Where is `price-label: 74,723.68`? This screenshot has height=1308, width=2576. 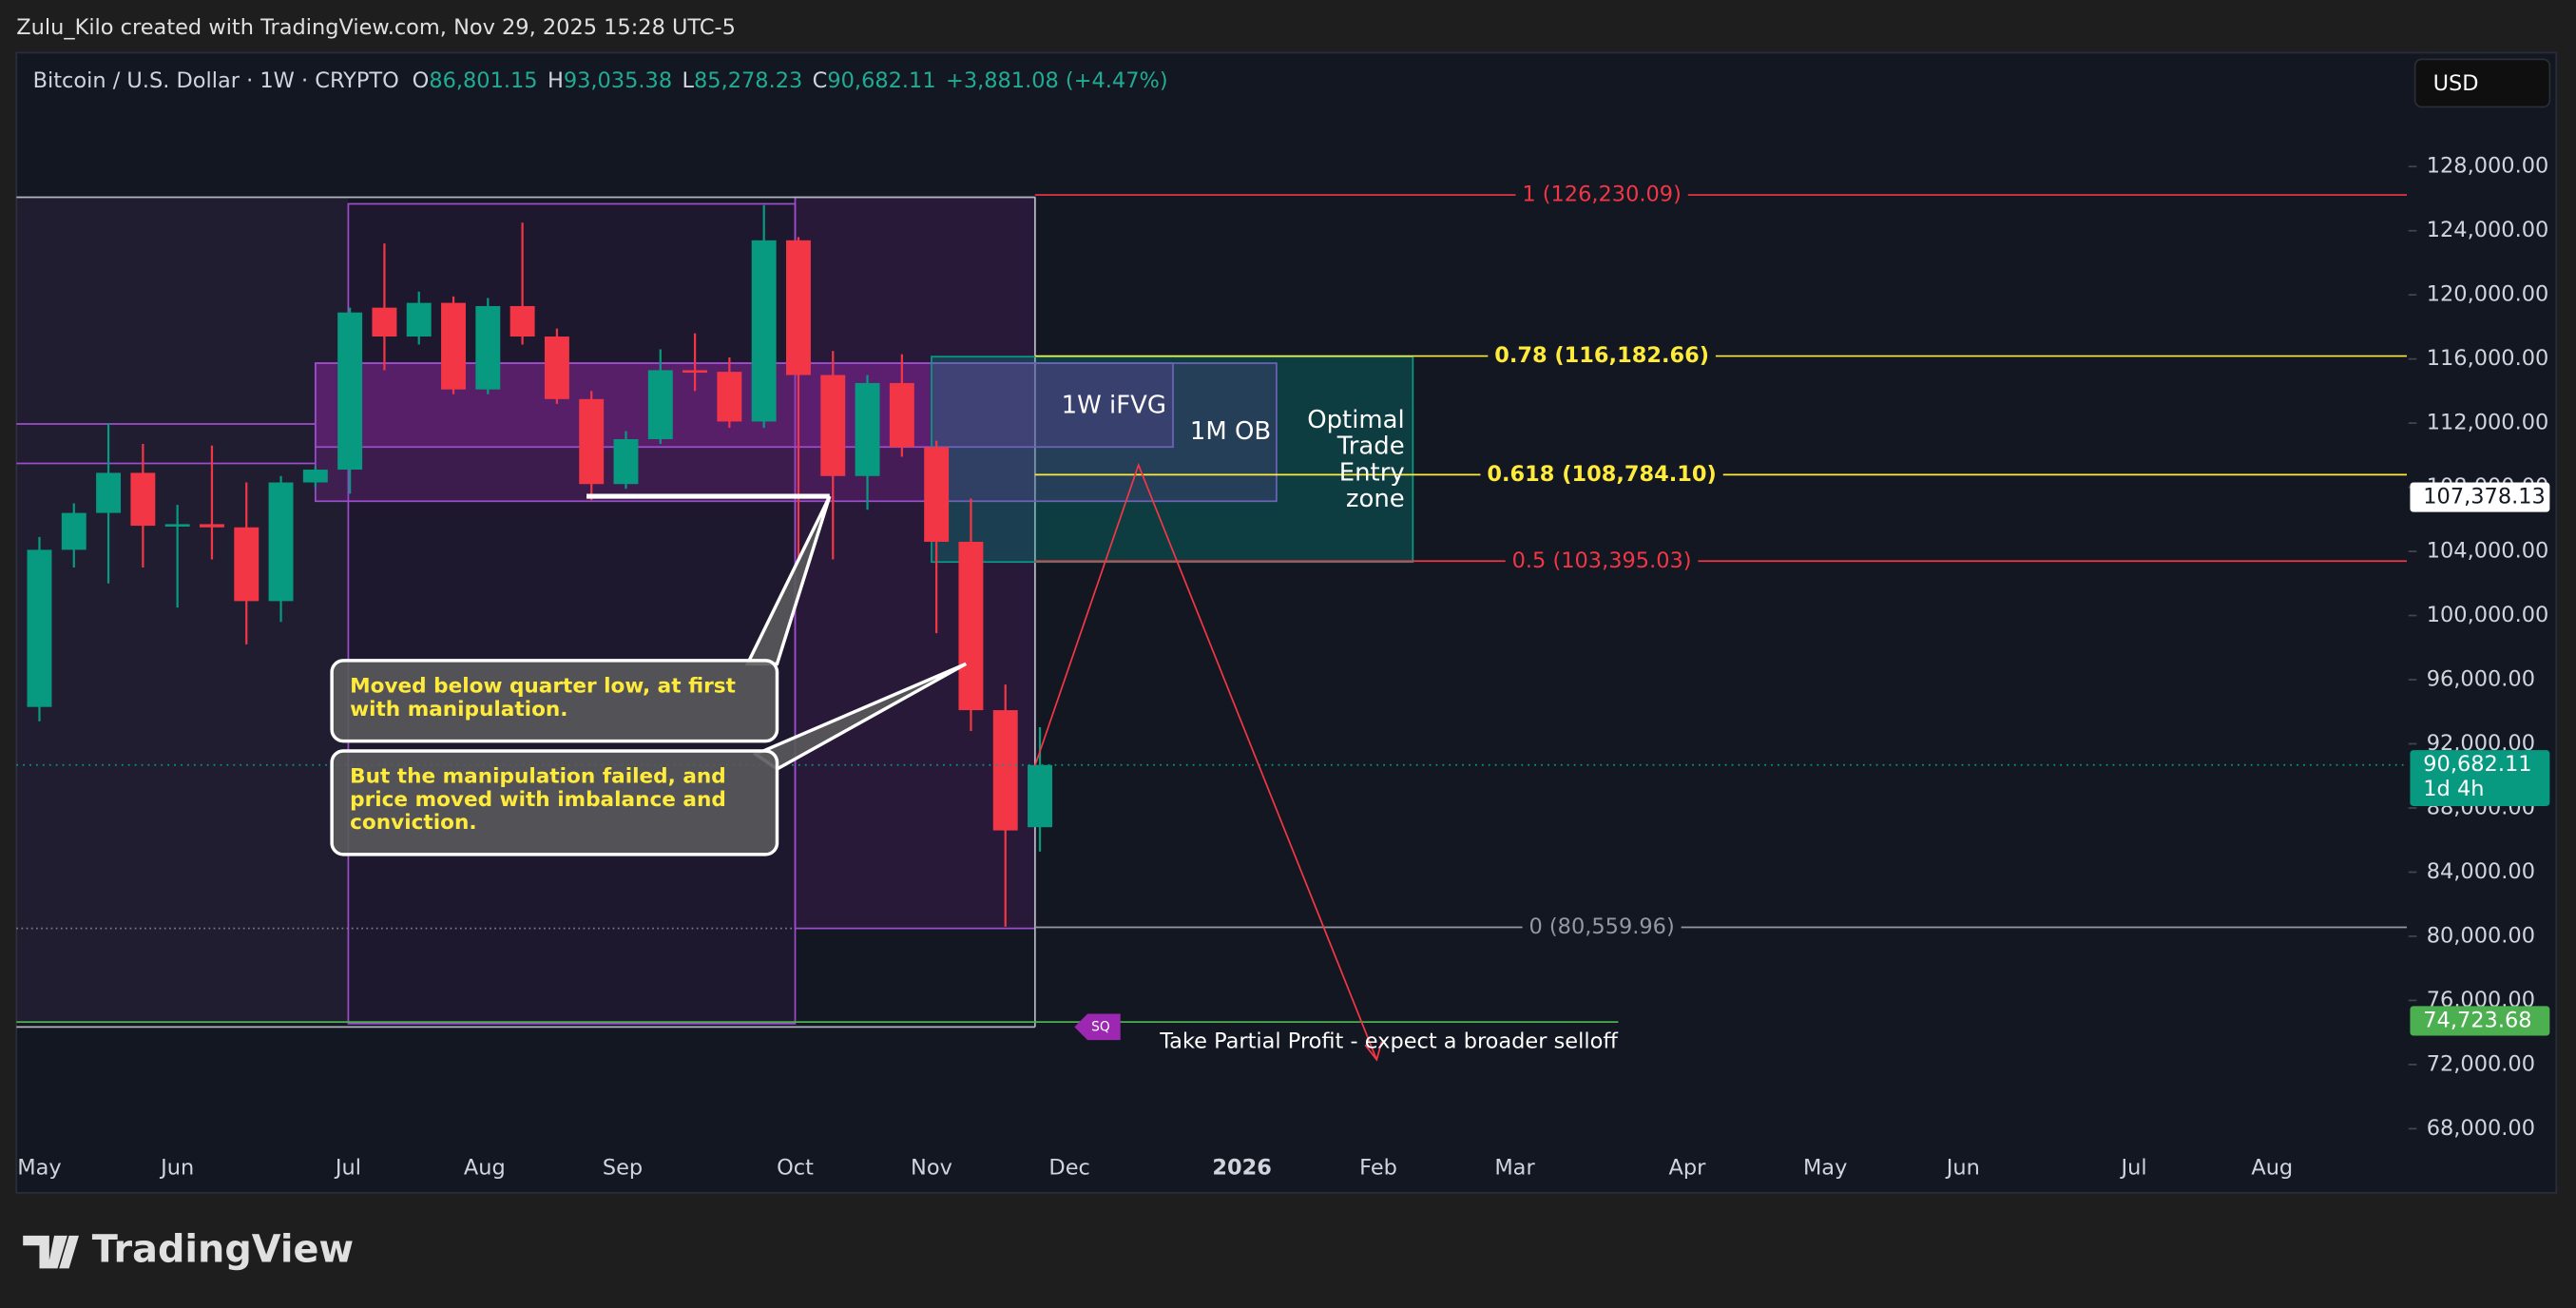 price-label: 74,723.68 is located at coordinates (2477, 1020).